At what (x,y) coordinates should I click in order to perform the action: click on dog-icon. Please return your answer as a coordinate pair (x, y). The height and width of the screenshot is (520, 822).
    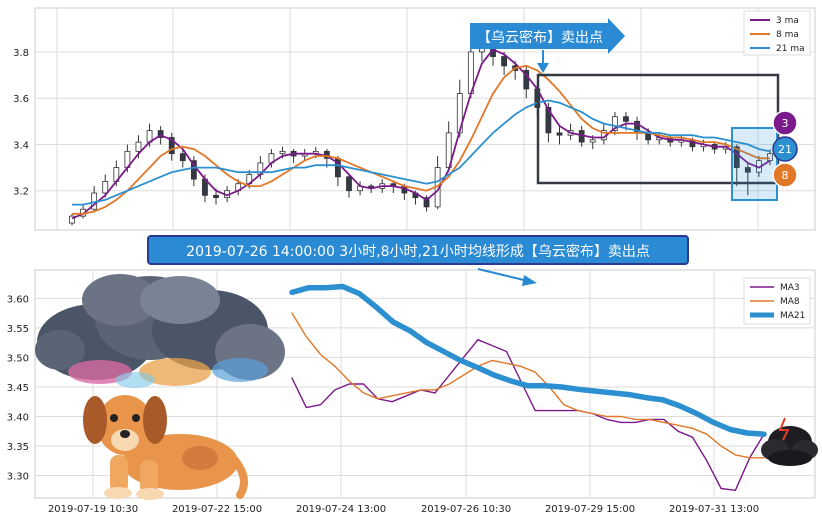
    Looking at the image, I should click on (165, 447).